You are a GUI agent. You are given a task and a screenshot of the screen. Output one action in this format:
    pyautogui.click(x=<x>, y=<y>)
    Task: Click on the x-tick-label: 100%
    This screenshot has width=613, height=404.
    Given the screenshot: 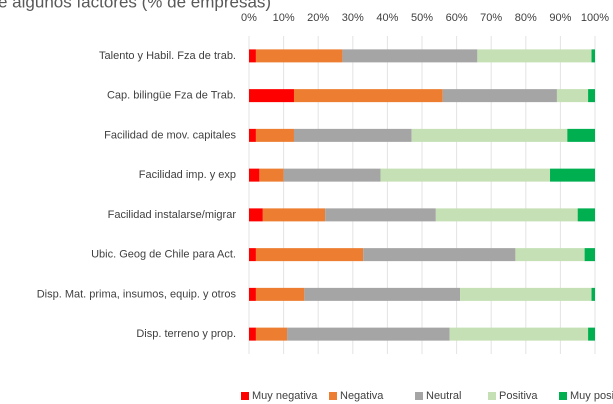 What is the action you would take?
    pyautogui.click(x=595, y=18)
    